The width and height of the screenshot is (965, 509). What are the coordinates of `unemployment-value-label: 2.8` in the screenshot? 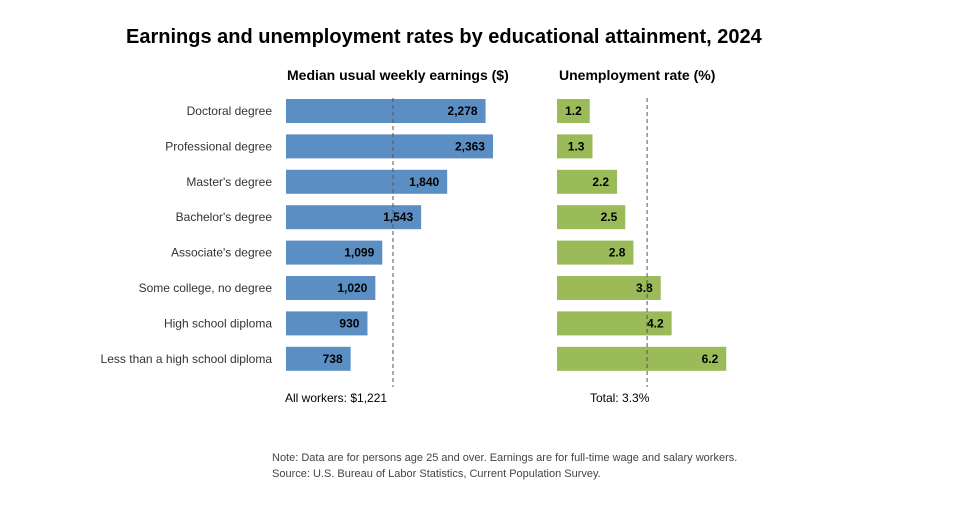 It's located at (617, 253).